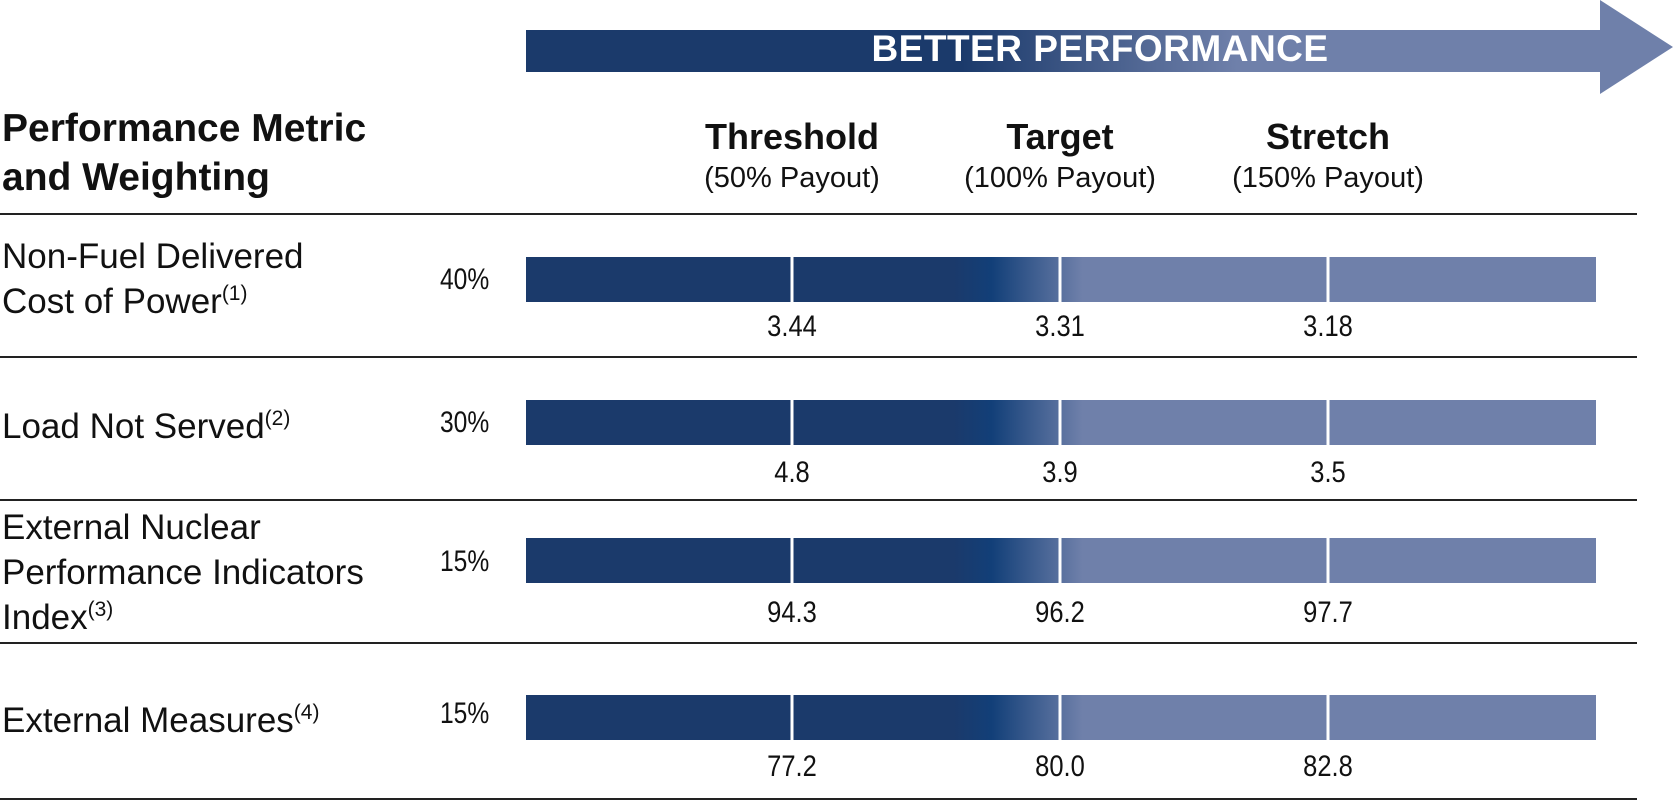 This screenshot has height=801, width=1673. I want to click on better-performance-arrow, so click(1099, 47).